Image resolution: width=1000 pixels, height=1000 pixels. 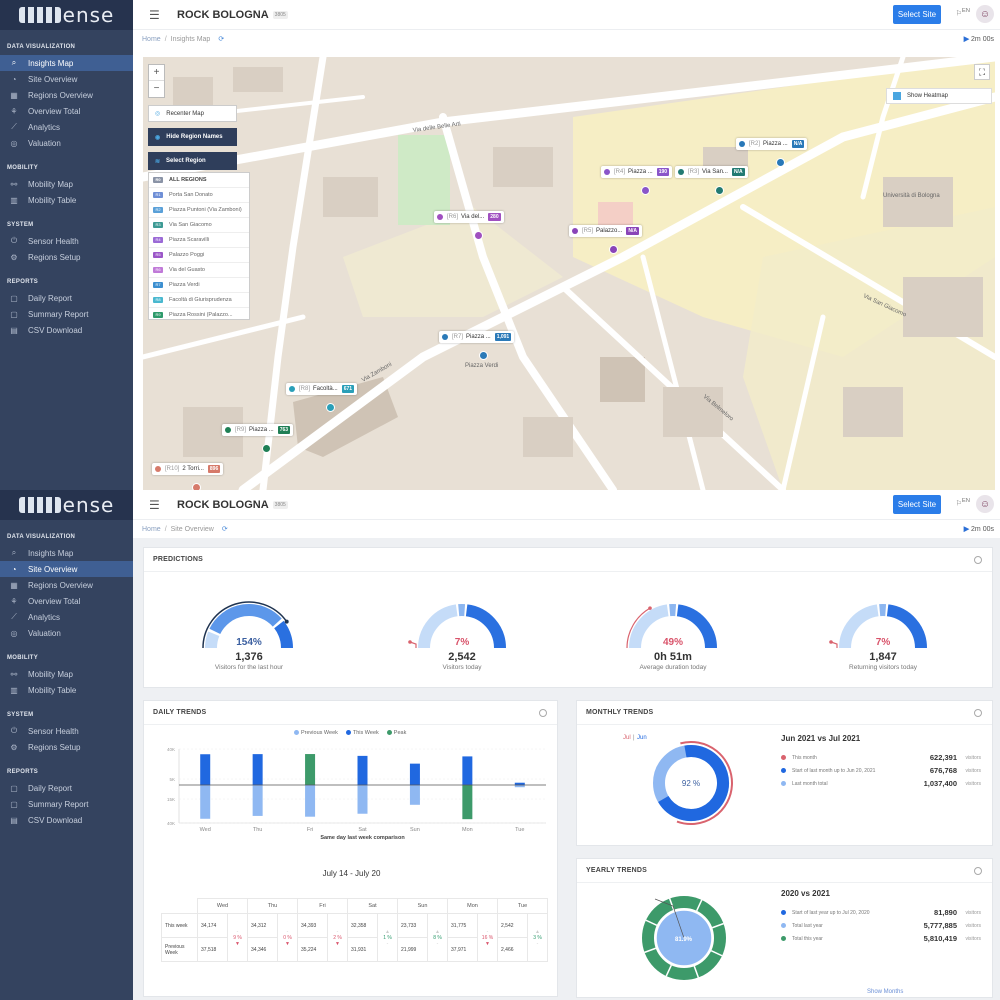 I want to click on region-list-item: R6 Via del Guasto, so click(x=199, y=270).